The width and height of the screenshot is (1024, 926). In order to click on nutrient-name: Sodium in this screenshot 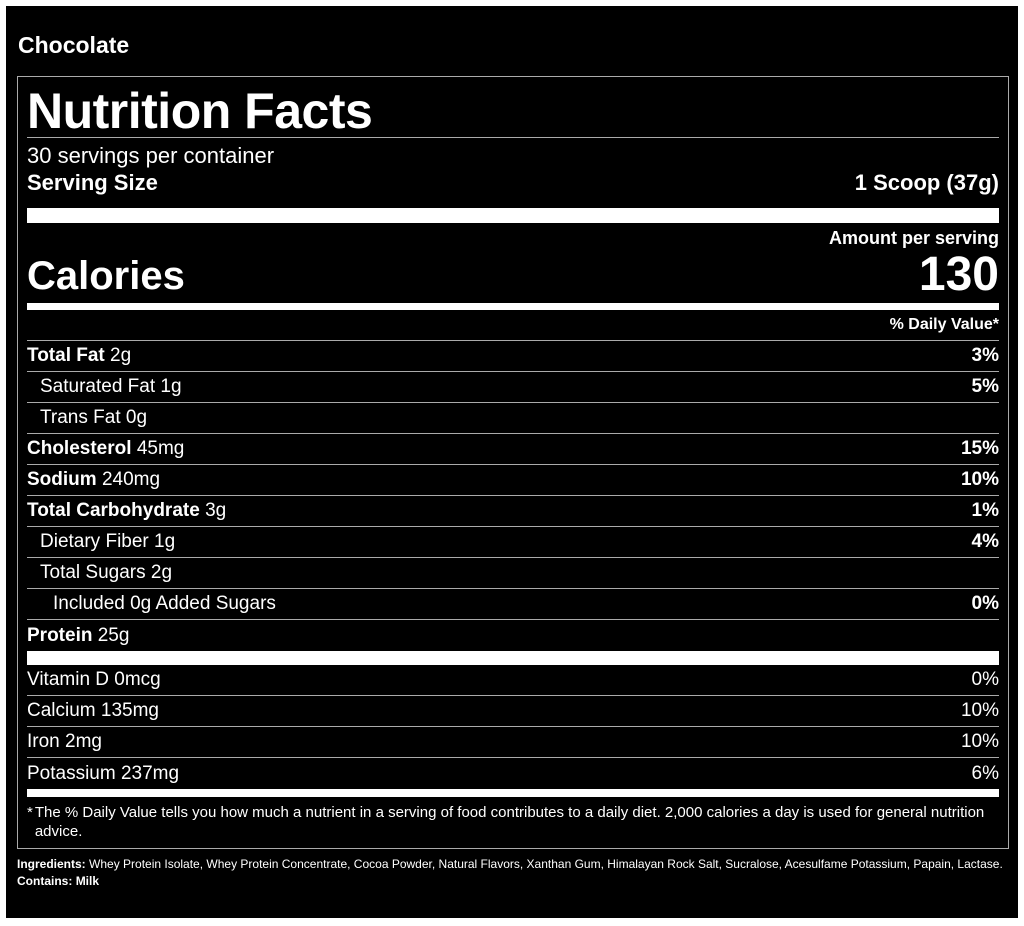, I will do `click(62, 479)`.